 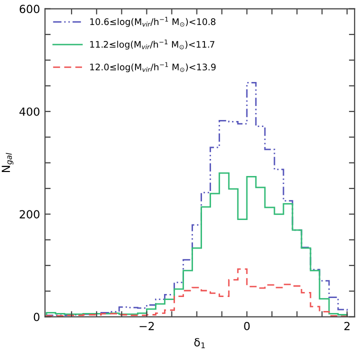 I want to click on y-tick-label: 600, so click(x=30, y=9).